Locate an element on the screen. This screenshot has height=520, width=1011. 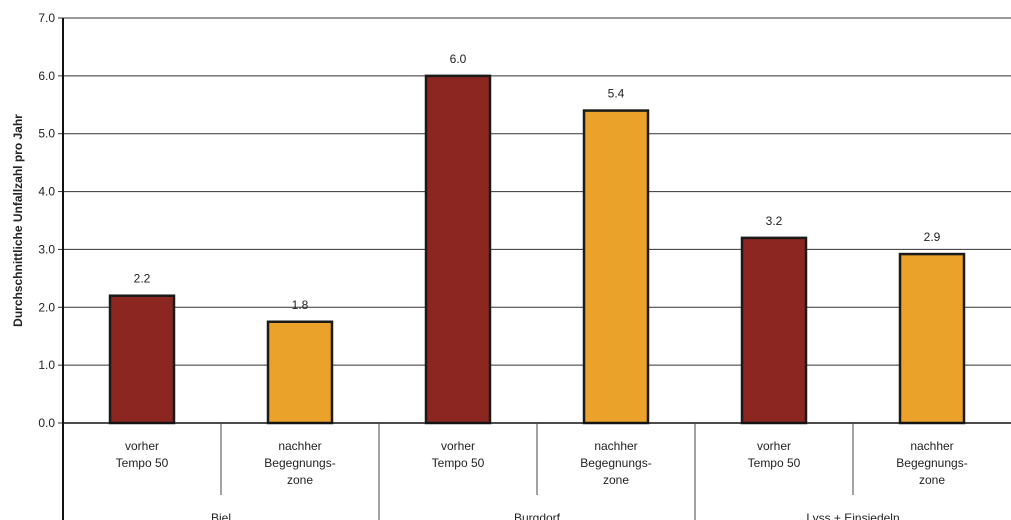
x-group-label: Biel is located at coordinates (221, 515).